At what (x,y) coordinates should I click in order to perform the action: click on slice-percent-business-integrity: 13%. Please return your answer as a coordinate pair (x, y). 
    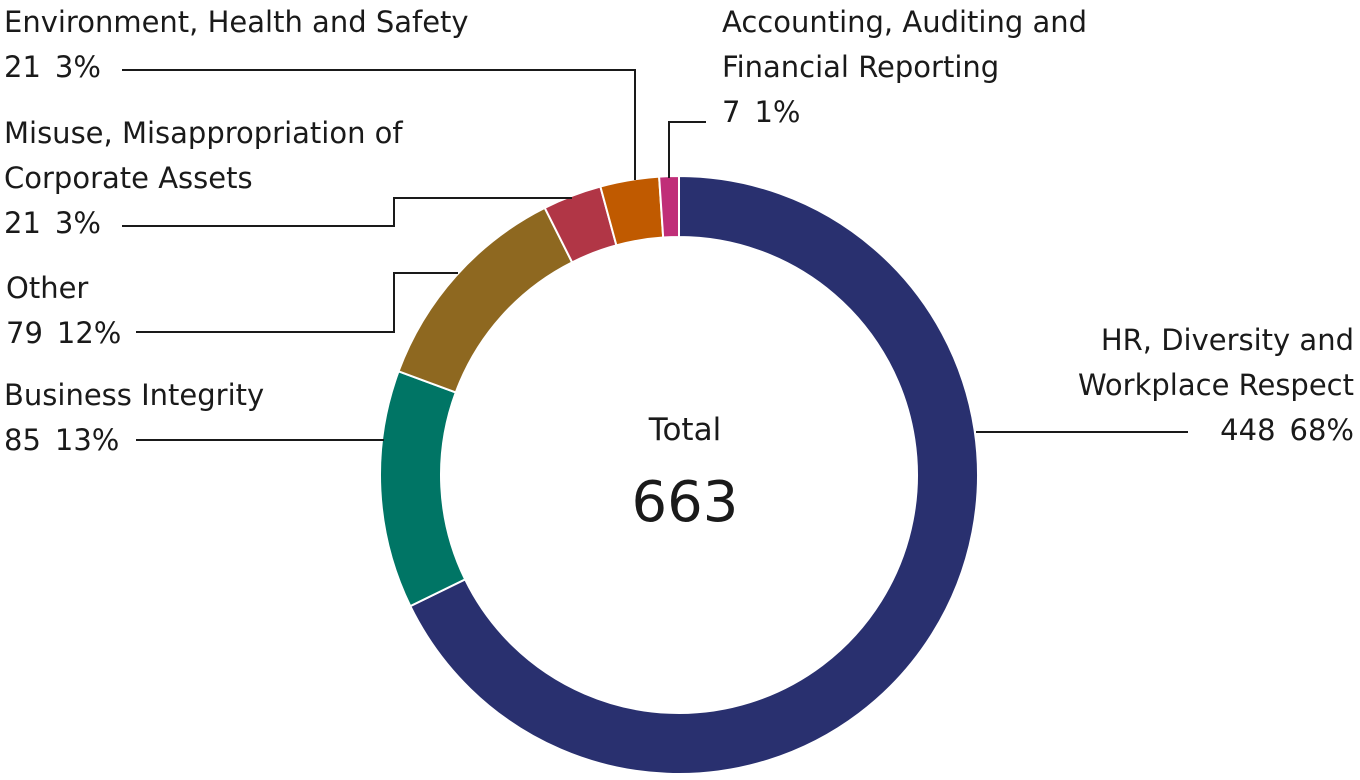
    Looking at the image, I should click on (87, 439).